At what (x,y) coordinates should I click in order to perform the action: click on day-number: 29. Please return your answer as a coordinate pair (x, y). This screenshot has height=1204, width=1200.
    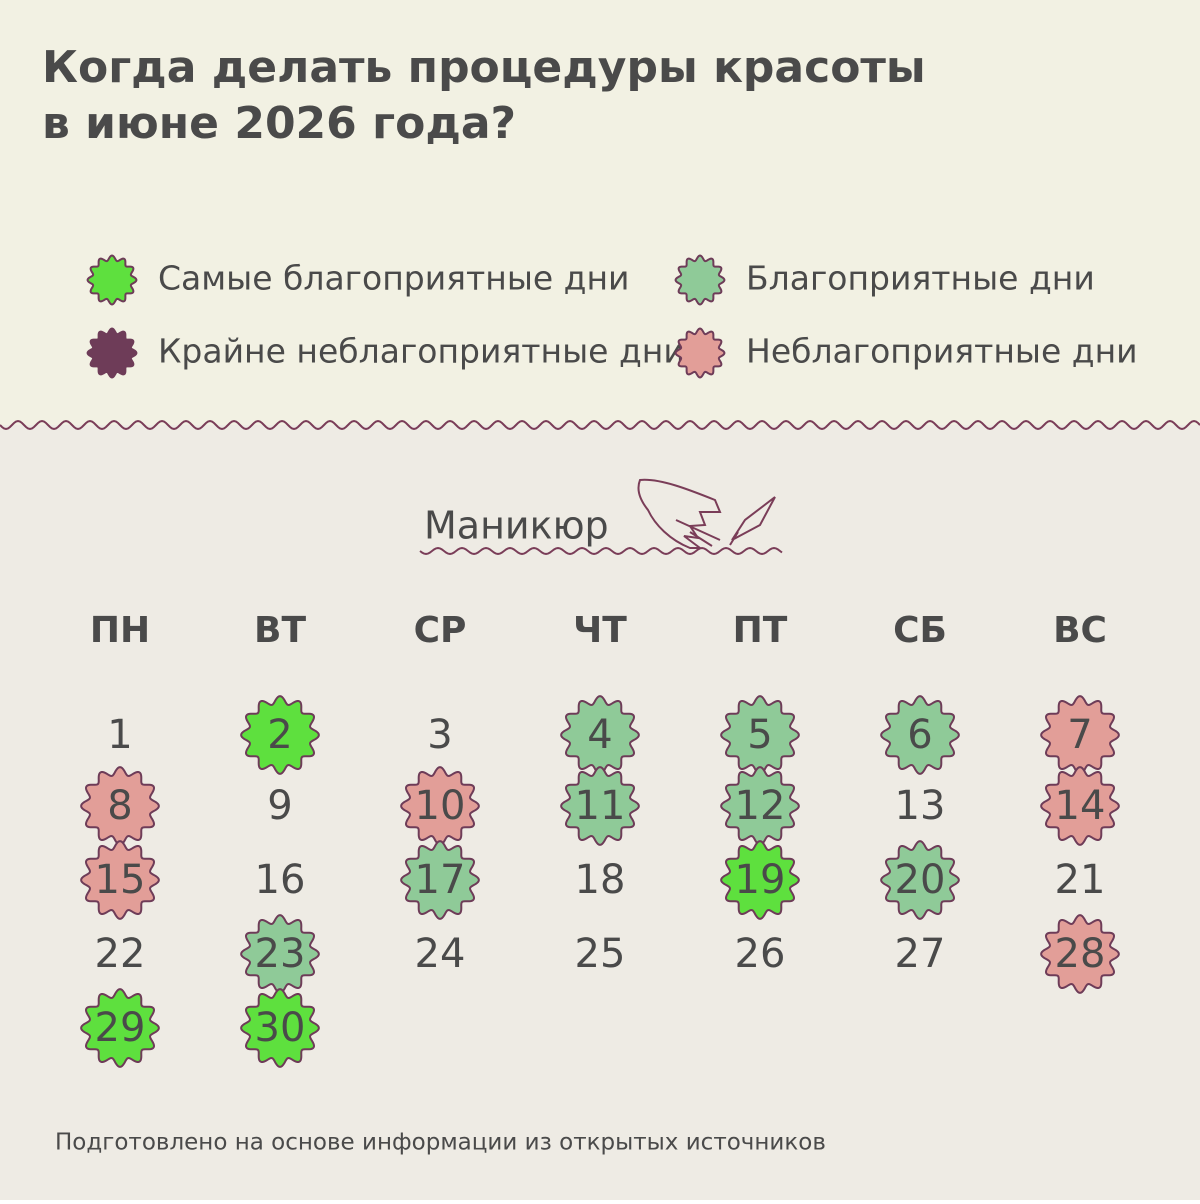
    Looking at the image, I should click on (120, 1028).